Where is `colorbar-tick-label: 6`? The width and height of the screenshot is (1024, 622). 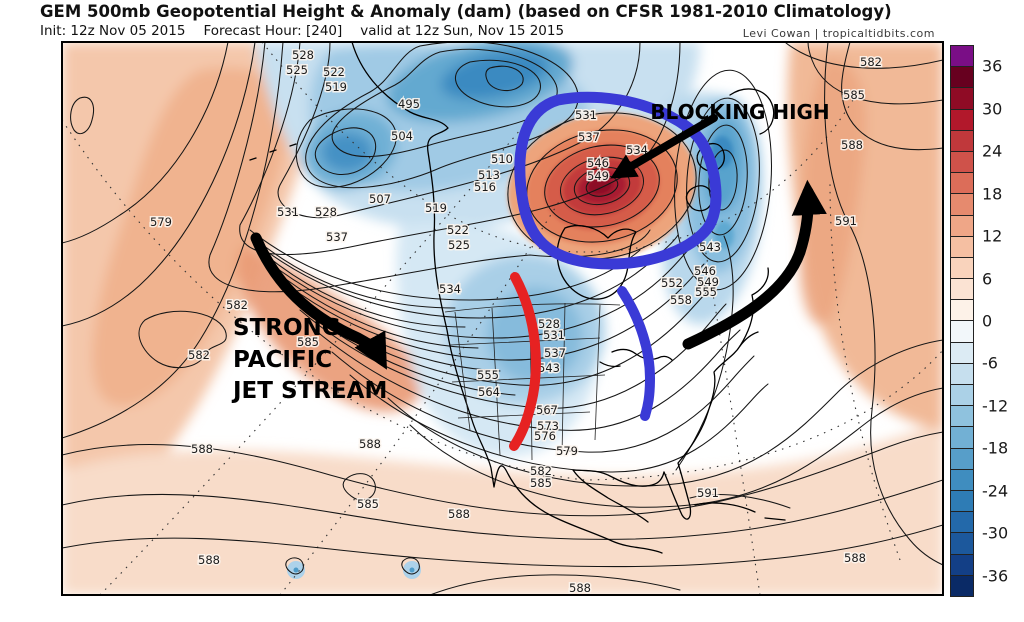 colorbar-tick-label: 6 is located at coordinates (987, 279).